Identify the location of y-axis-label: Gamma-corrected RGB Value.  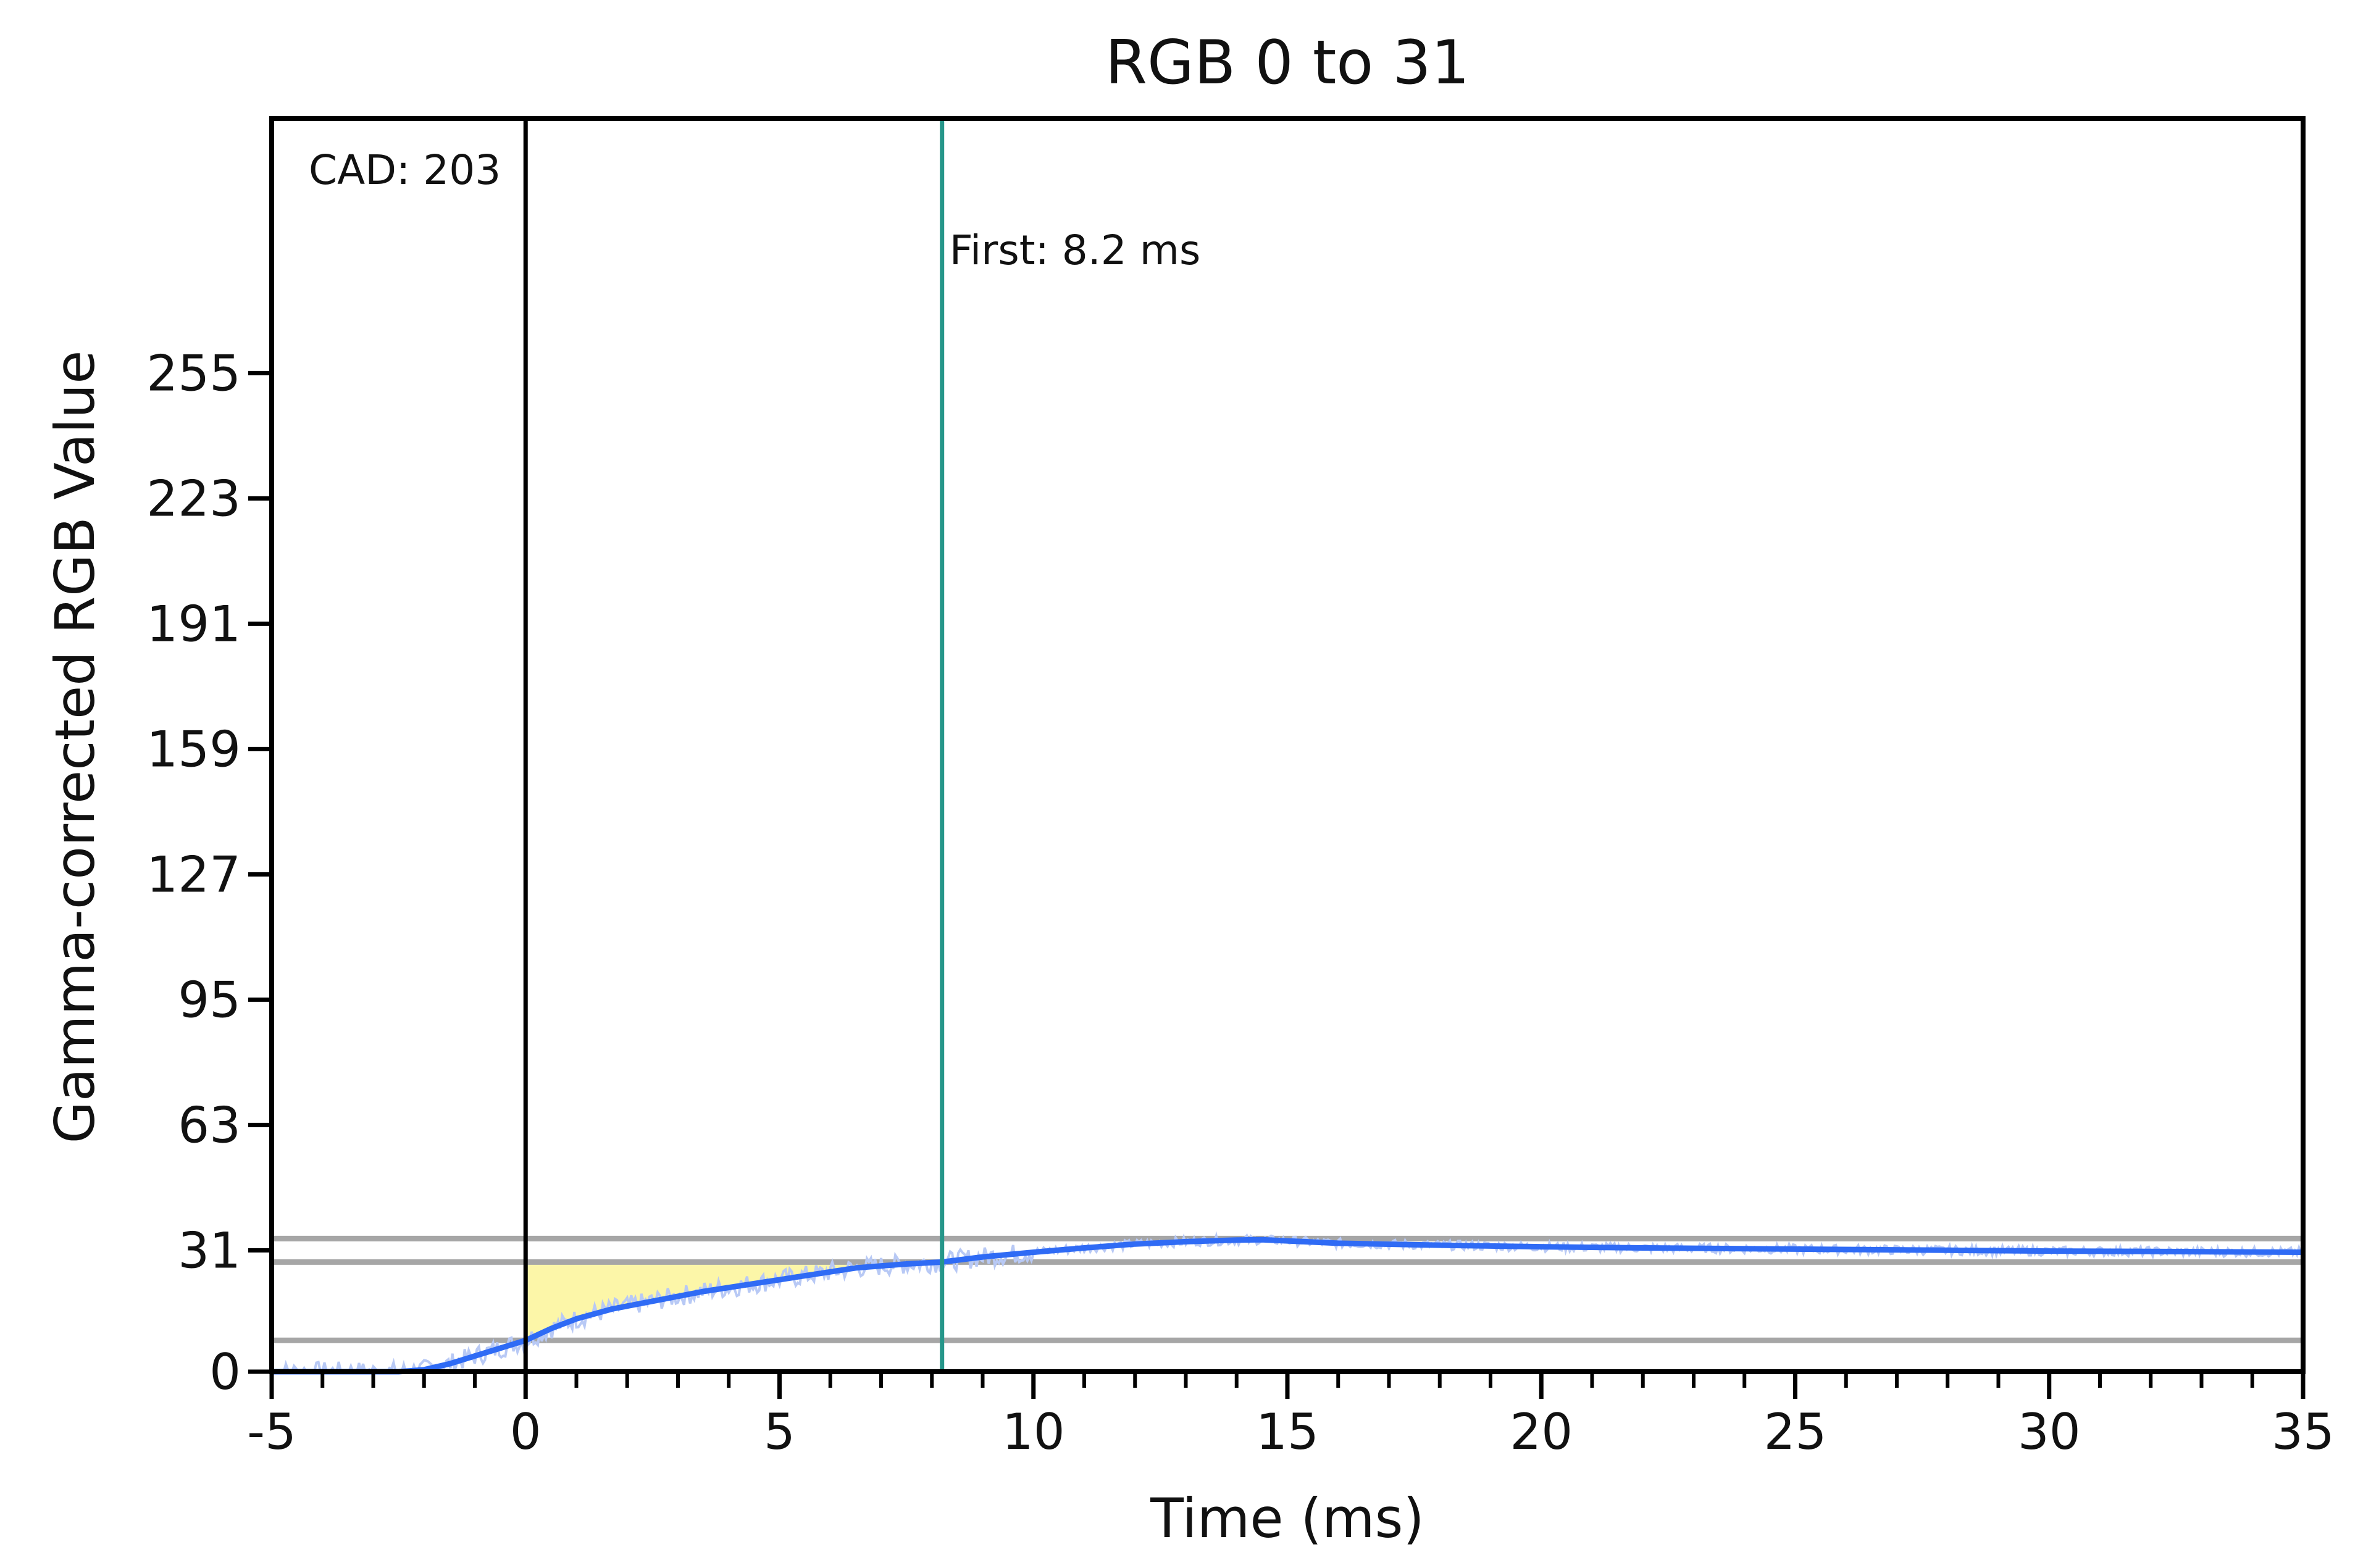
(75, 747).